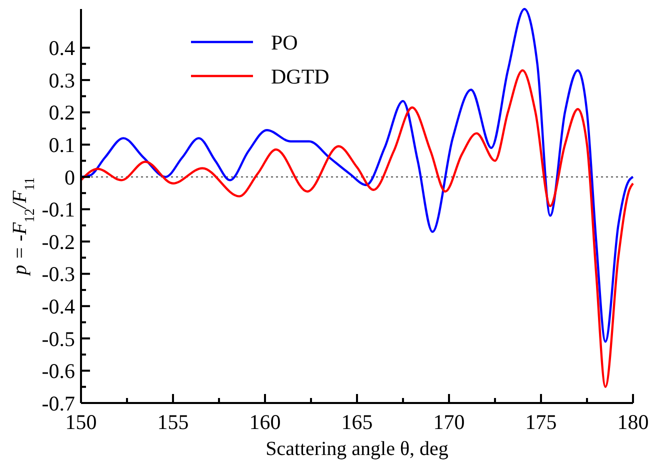  Describe the element at coordinates (58, 338) in the screenshot. I see `y-tick-label: -0.5` at that location.